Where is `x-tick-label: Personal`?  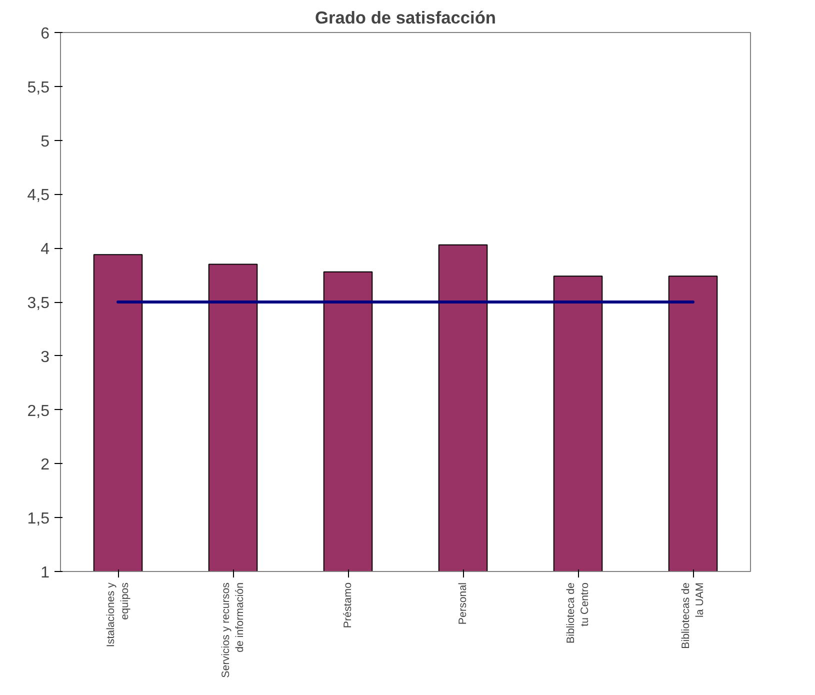
x-tick-label: Personal is located at coordinates (463, 603).